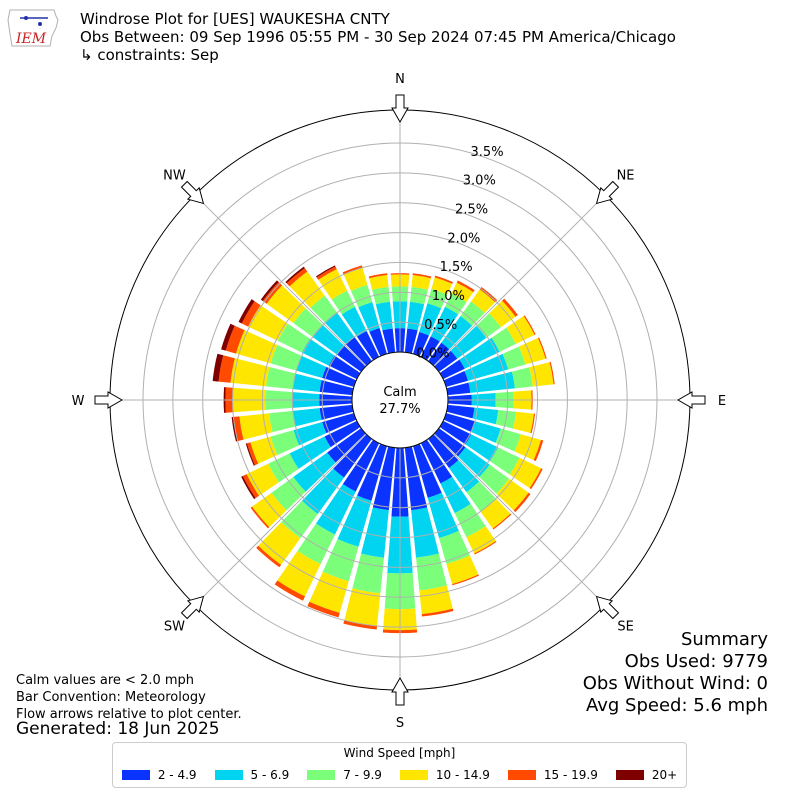 The image size is (800, 800). What do you see at coordinates (235, 19) in the screenshot?
I see `chart-title: Windrose Plot for [UES] WAUKESHA CNTY` at bounding box center [235, 19].